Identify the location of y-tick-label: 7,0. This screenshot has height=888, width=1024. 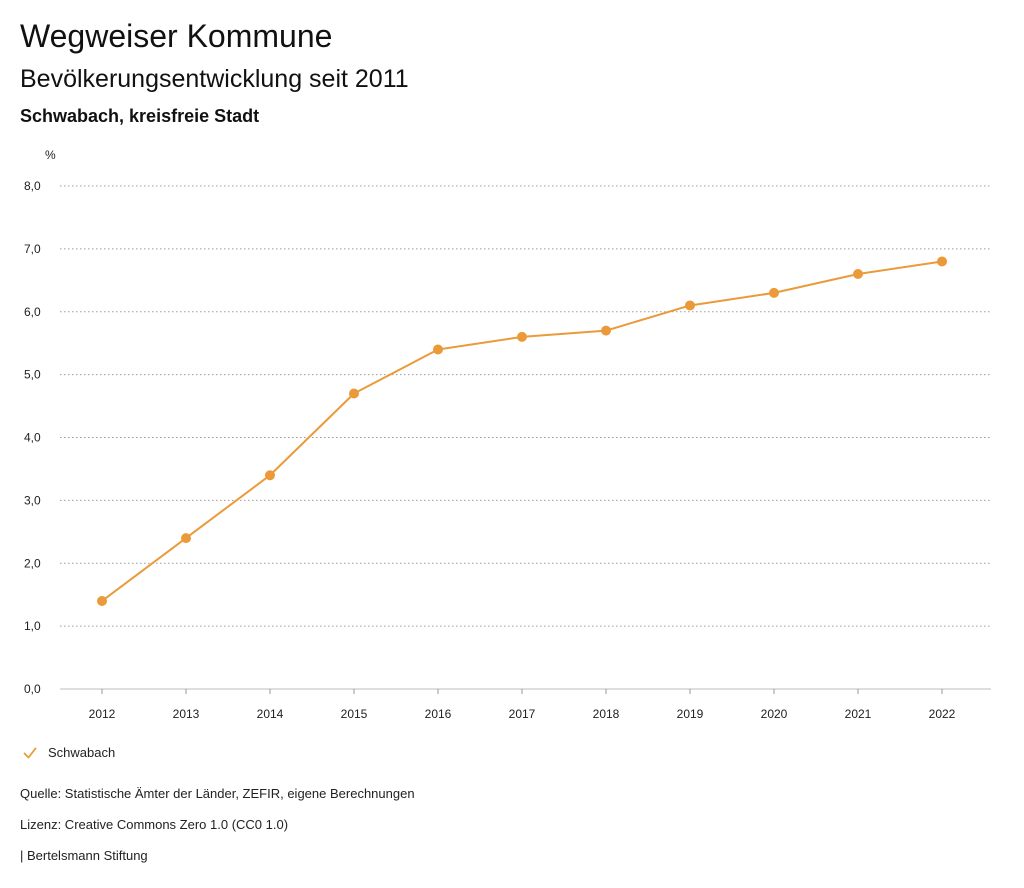
(32, 249).